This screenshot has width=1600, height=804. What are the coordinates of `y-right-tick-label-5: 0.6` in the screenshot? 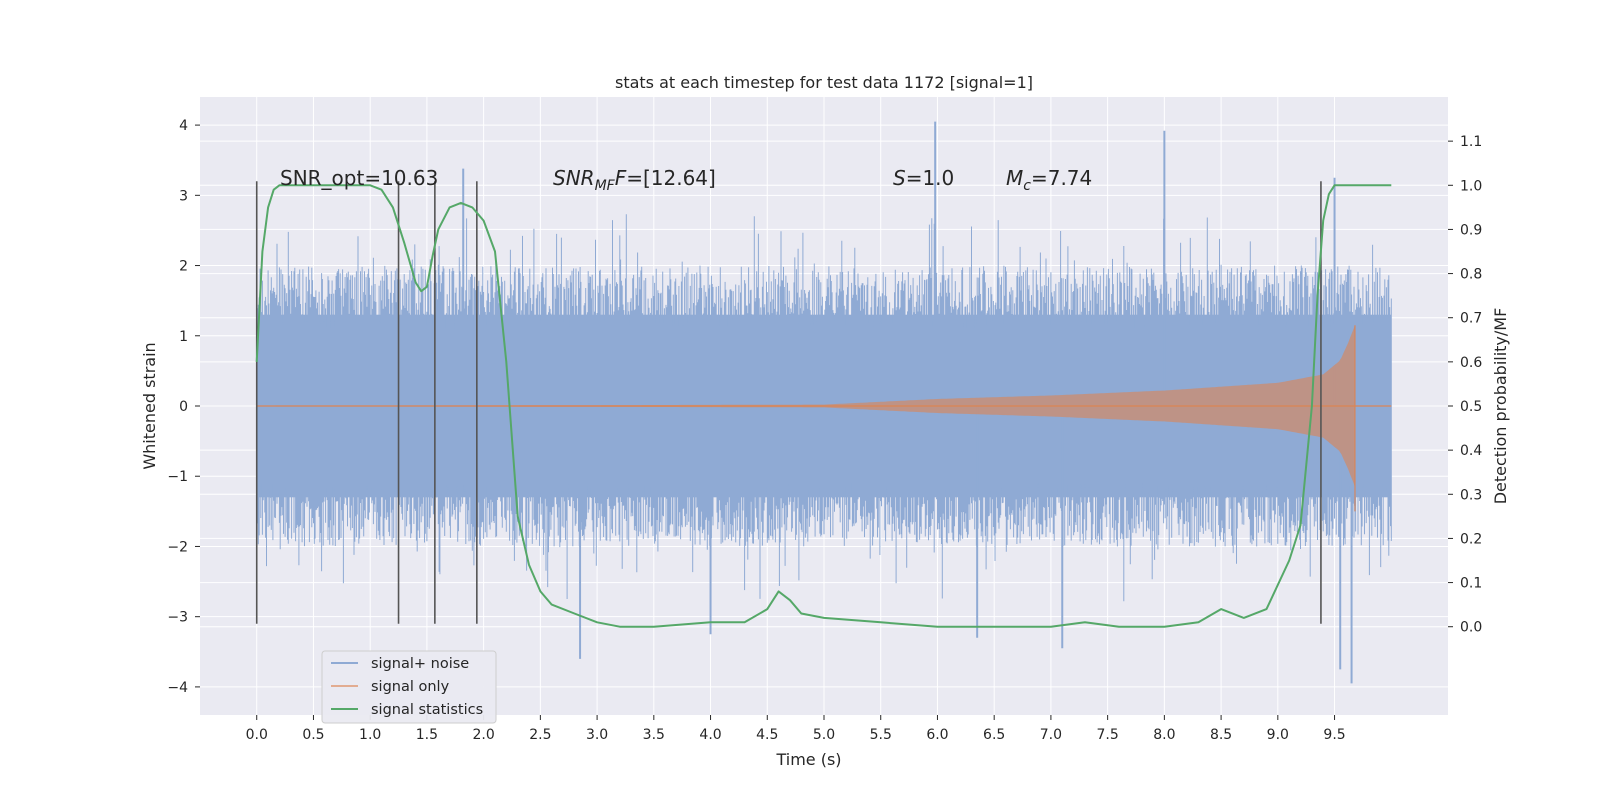 It's located at (1471, 363).